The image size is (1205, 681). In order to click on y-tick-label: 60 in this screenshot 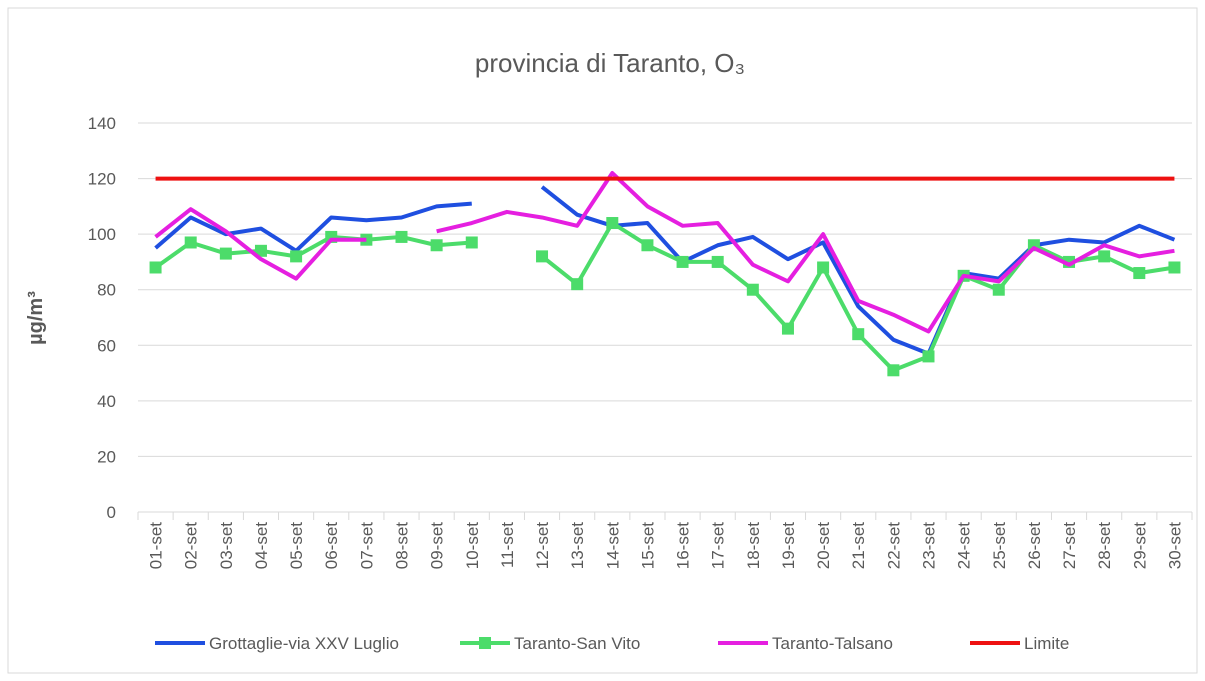, I will do `click(106, 345)`.